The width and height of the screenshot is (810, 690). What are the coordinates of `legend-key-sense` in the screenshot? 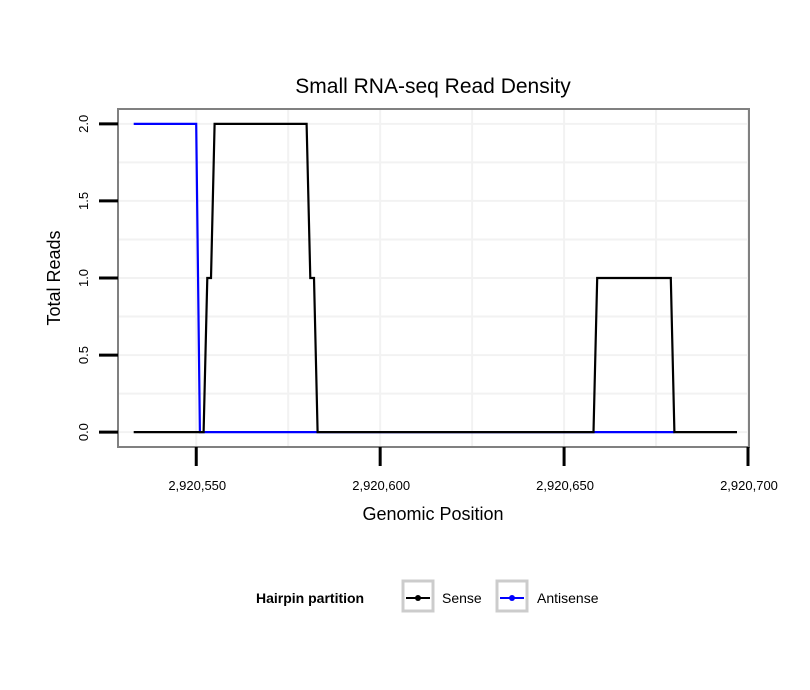 It's located at (418, 596).